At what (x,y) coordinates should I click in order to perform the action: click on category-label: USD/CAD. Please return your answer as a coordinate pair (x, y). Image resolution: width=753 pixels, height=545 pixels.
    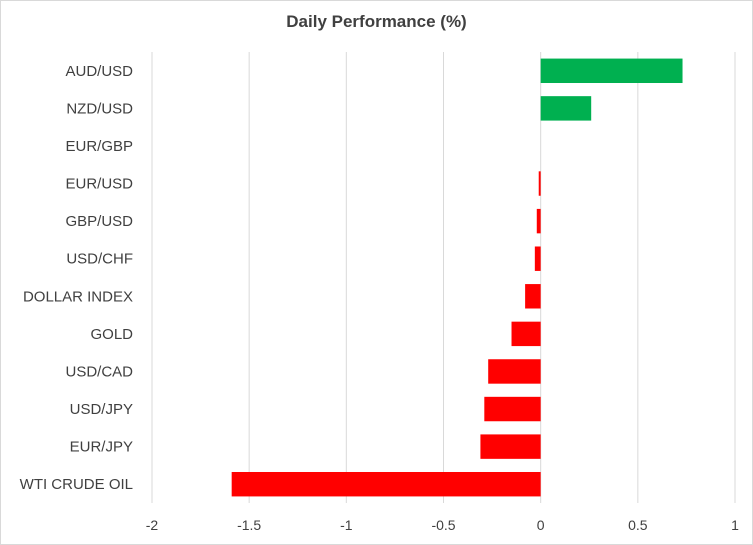
    Looking at the image, I should click on (99, 371).